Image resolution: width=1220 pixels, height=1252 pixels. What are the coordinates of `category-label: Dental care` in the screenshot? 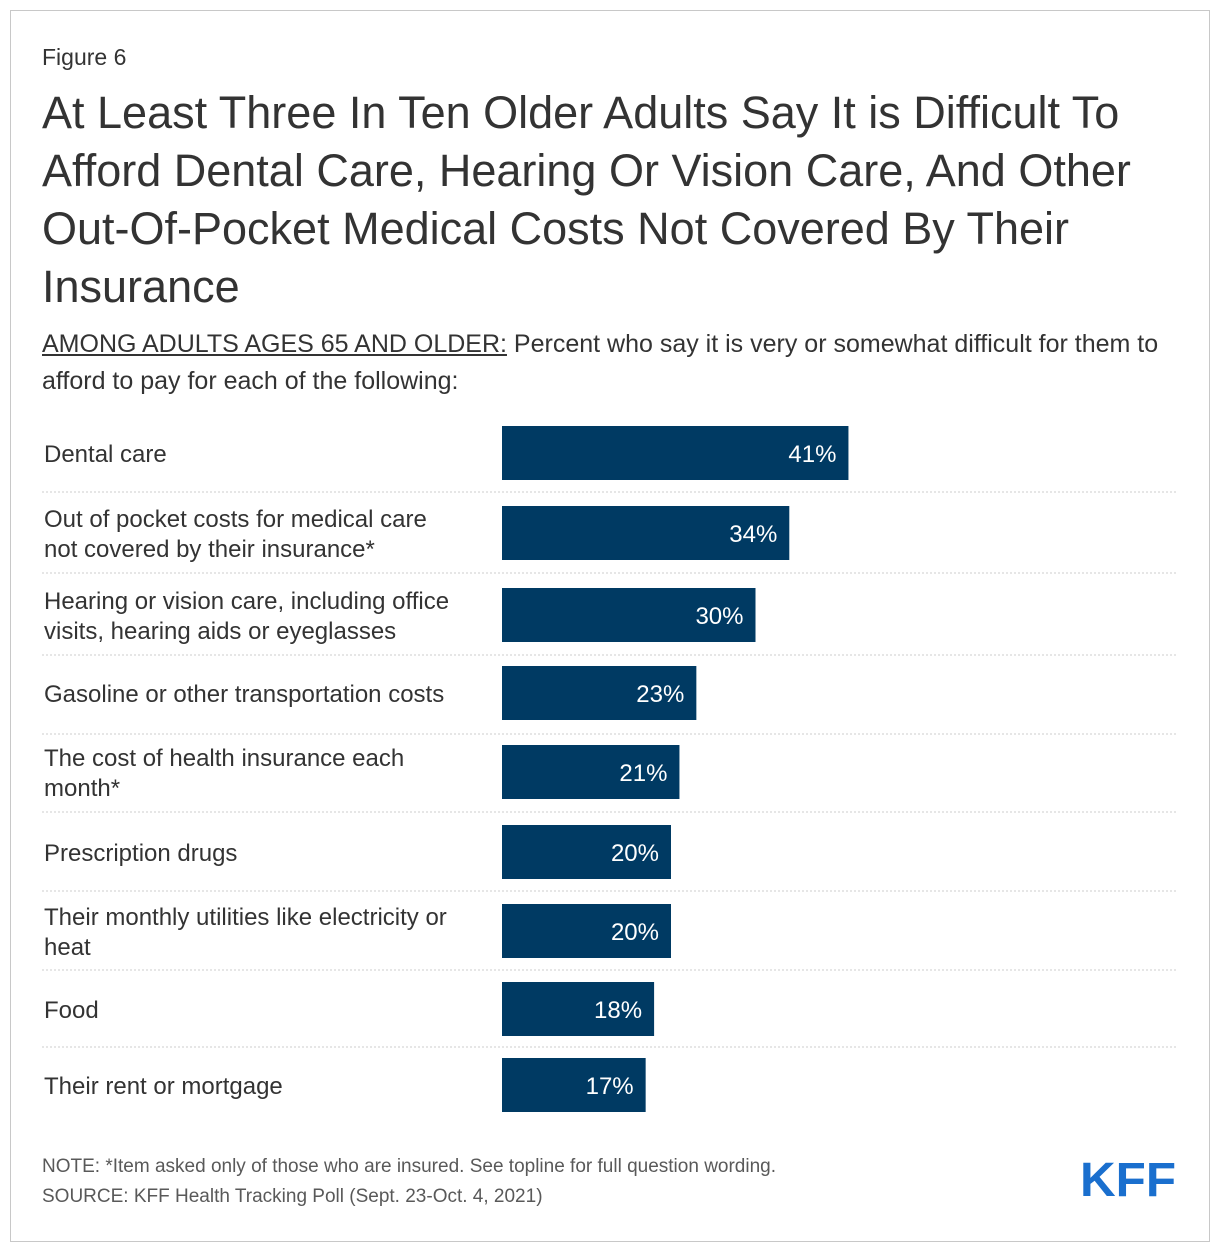 It's located at (105, 454).